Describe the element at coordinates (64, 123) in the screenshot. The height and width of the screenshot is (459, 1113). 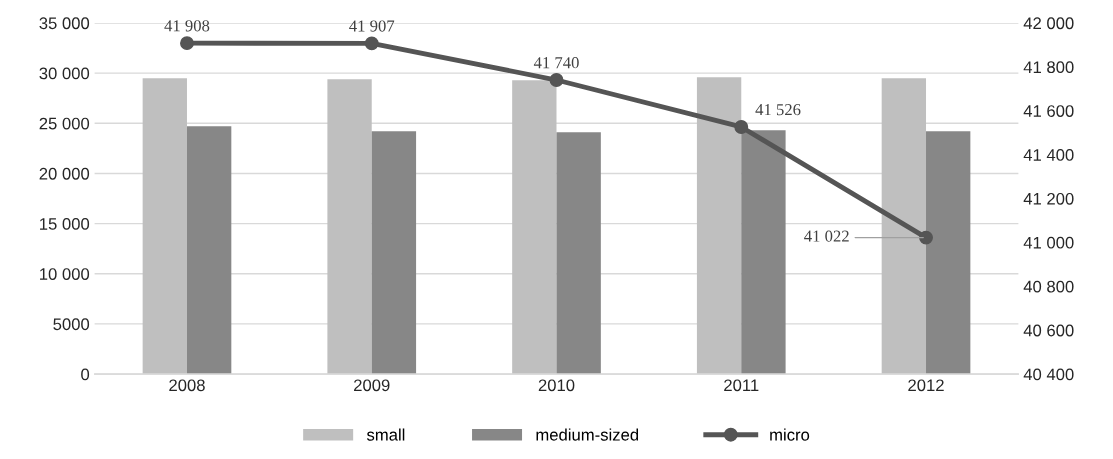
I see `y-tick-label: 25 000` at that location.